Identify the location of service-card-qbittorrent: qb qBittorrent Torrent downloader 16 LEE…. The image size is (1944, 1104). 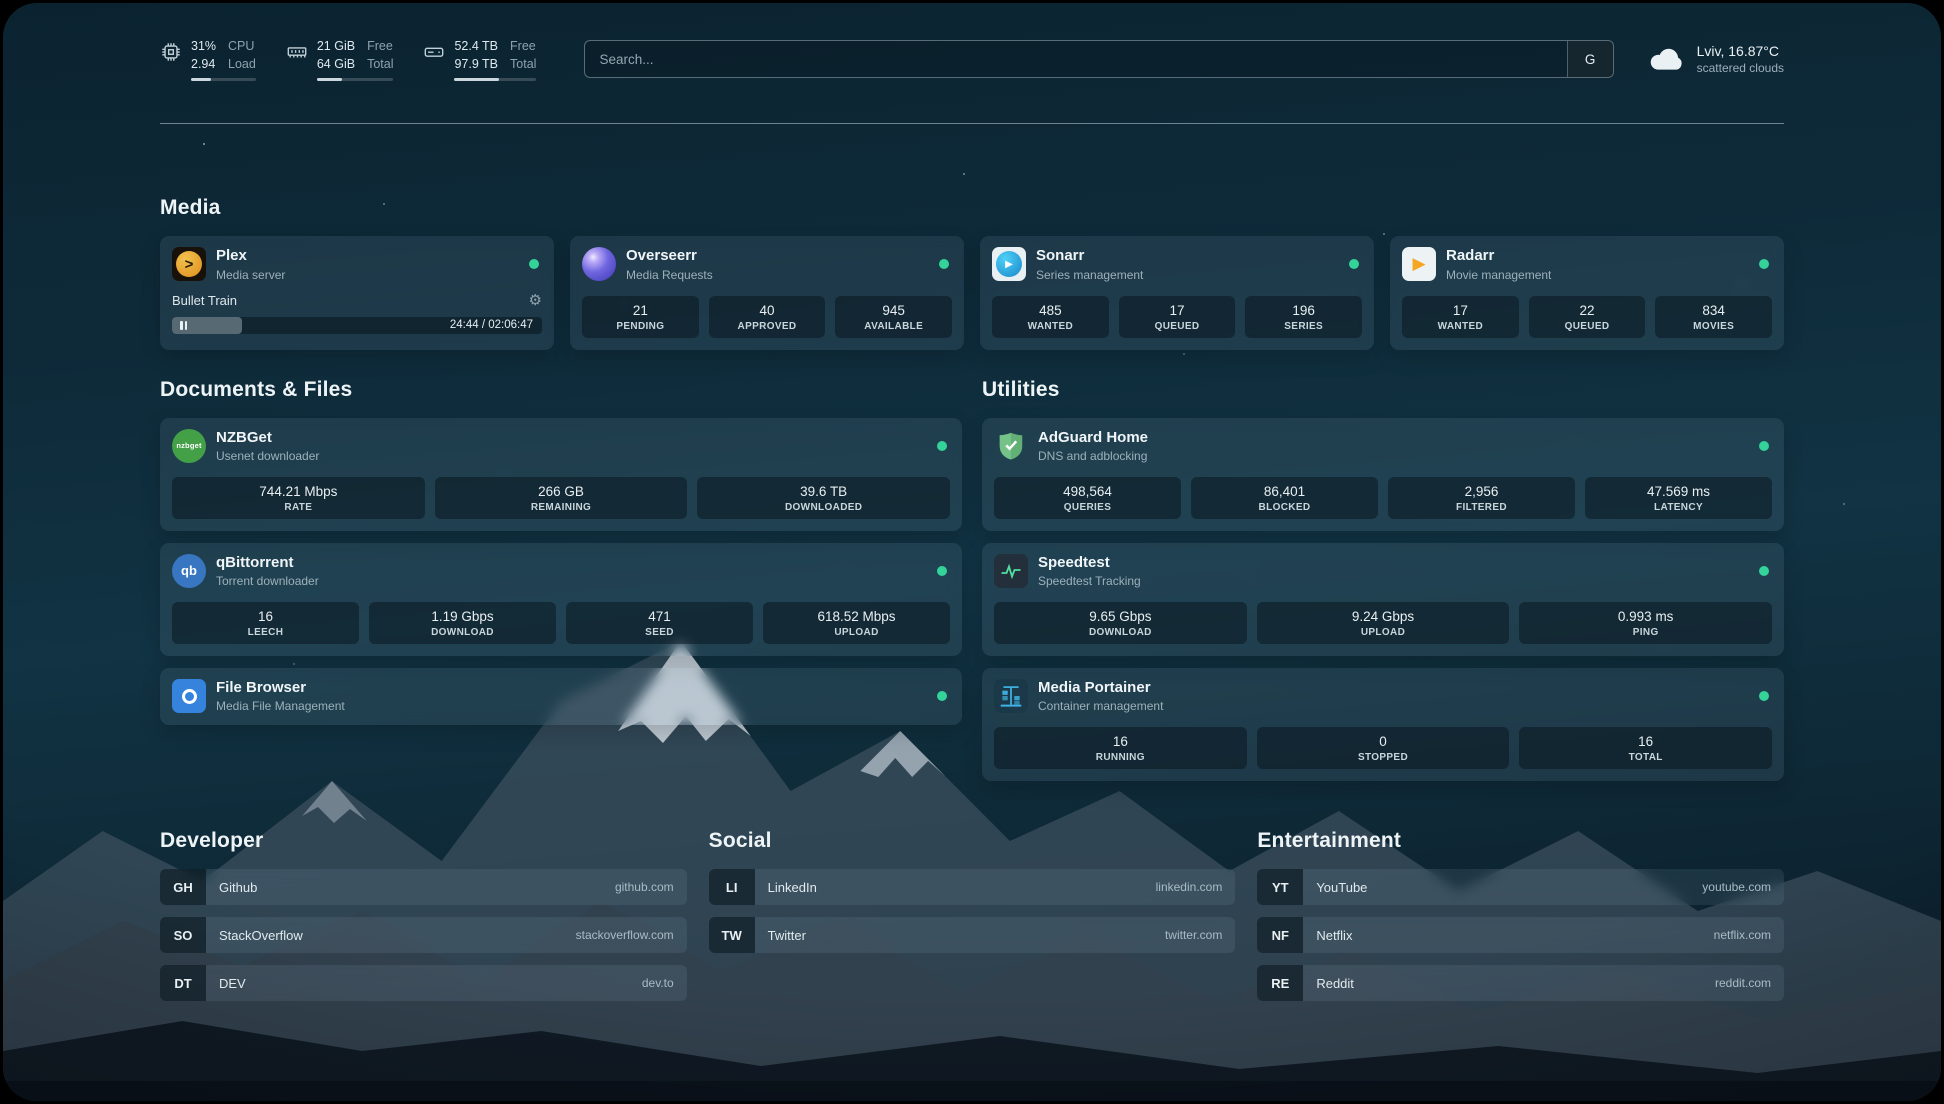
(561, 599).